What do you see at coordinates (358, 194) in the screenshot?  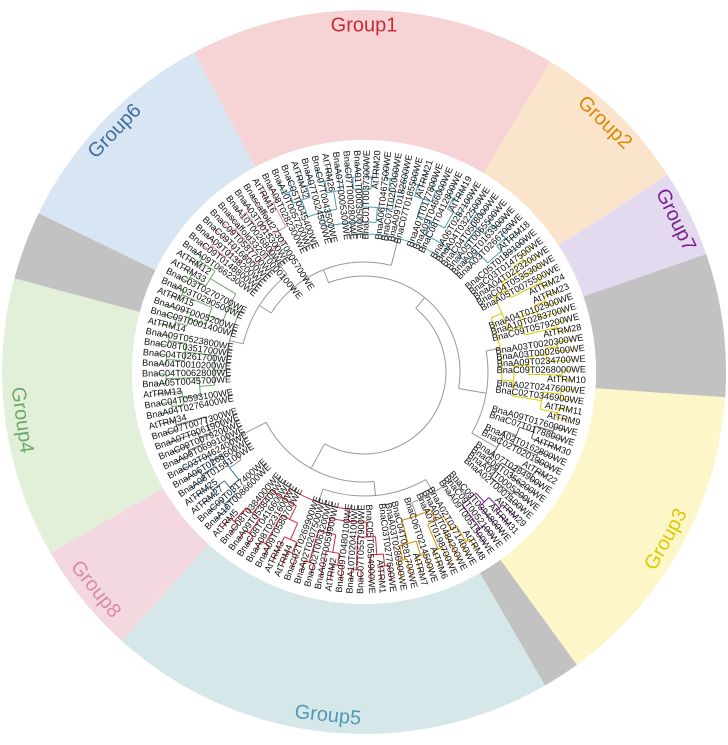 I see `leaf-label: BnaA01T0003500WE` at bounding box center [358, 194].